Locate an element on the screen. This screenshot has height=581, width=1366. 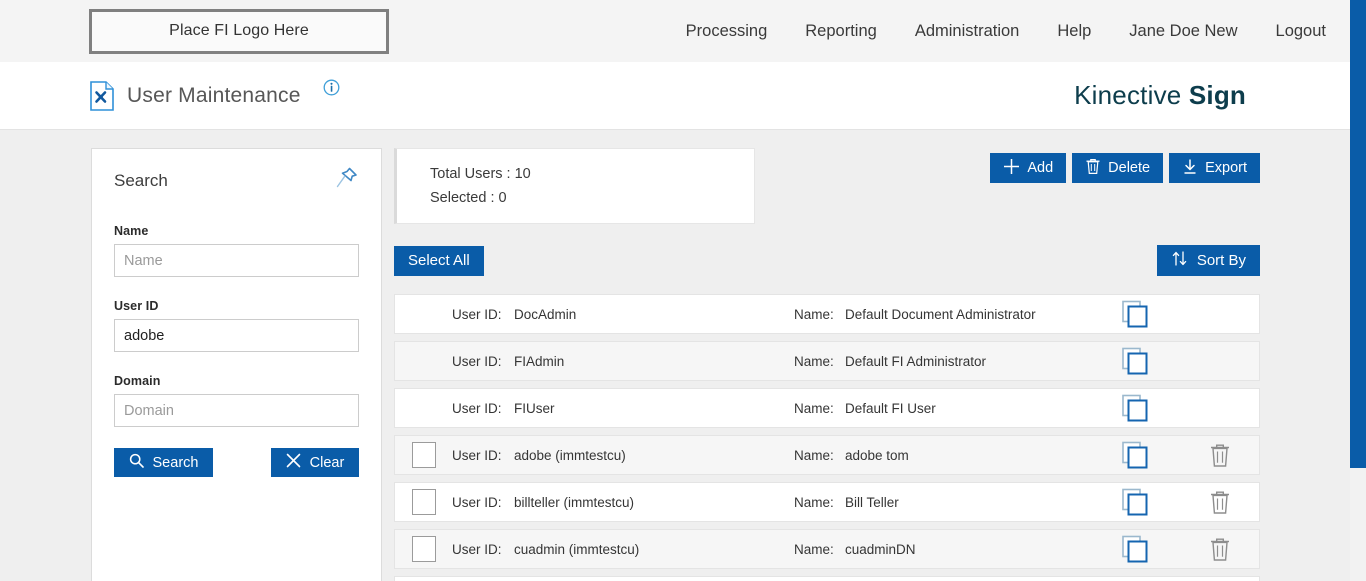
search-button: Search is located at coordinates (163, 462).